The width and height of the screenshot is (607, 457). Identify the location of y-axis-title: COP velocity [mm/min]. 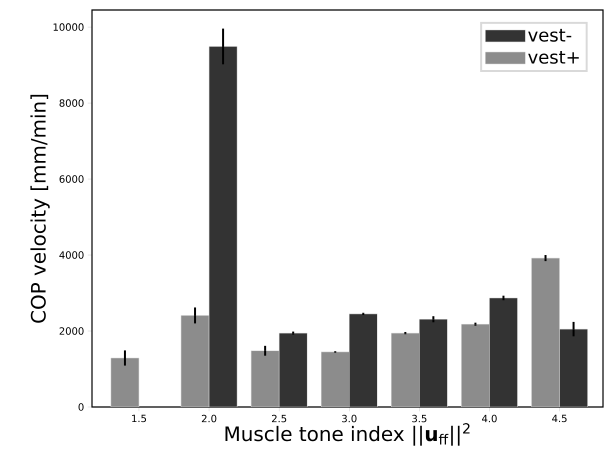
(40, 208).